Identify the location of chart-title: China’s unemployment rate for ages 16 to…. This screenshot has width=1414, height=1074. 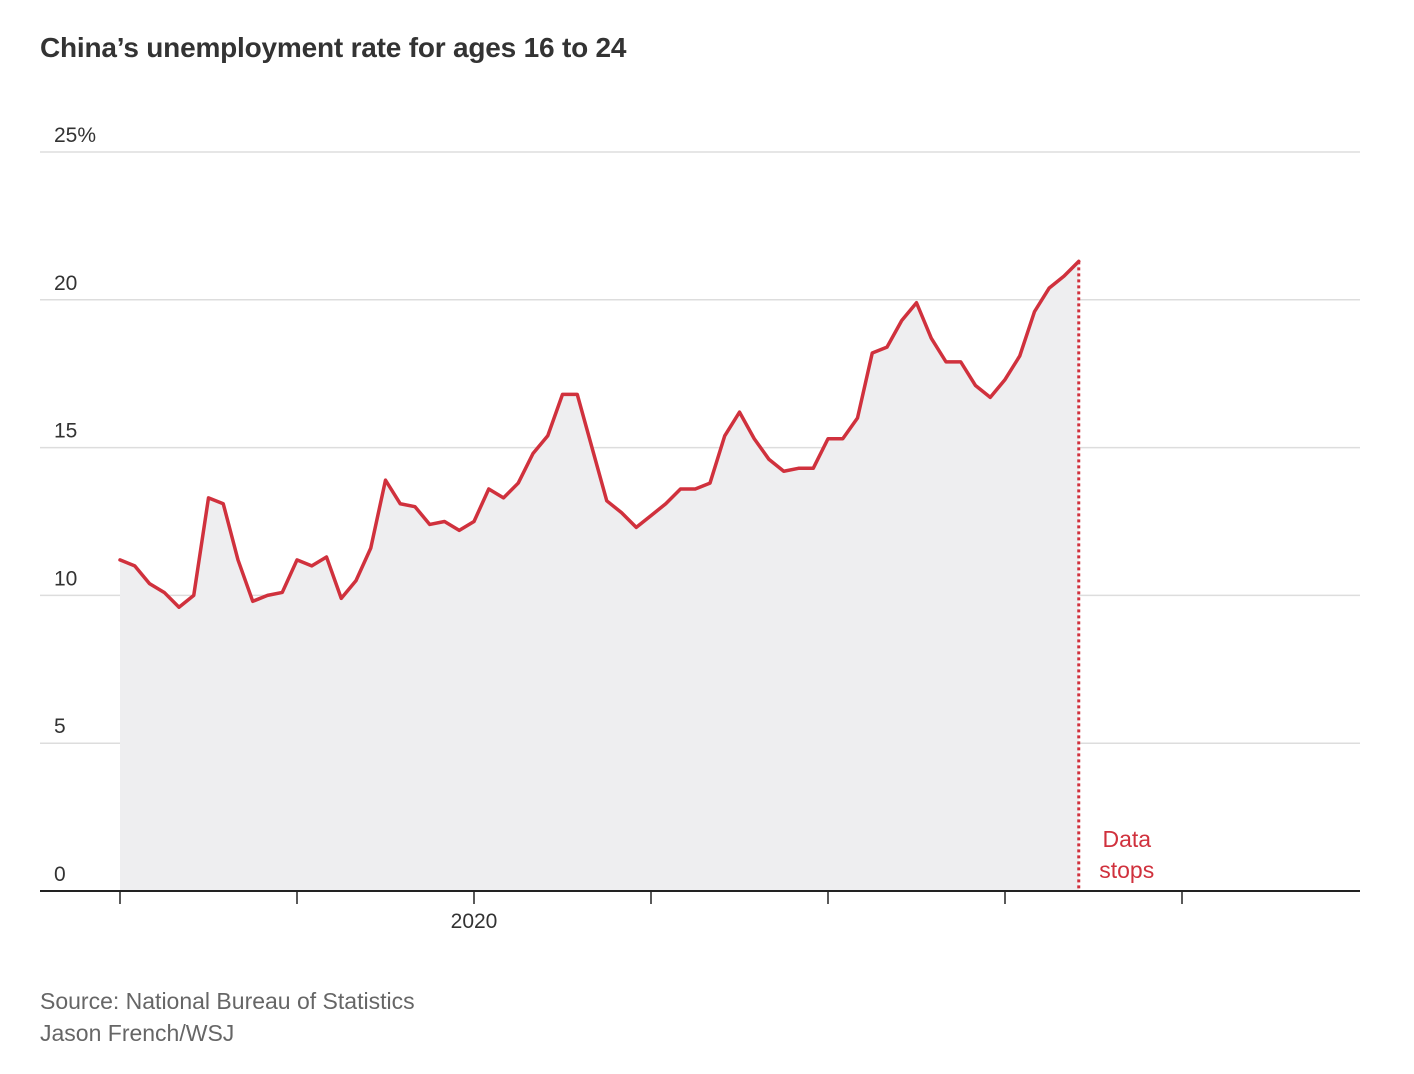
(333, 47).